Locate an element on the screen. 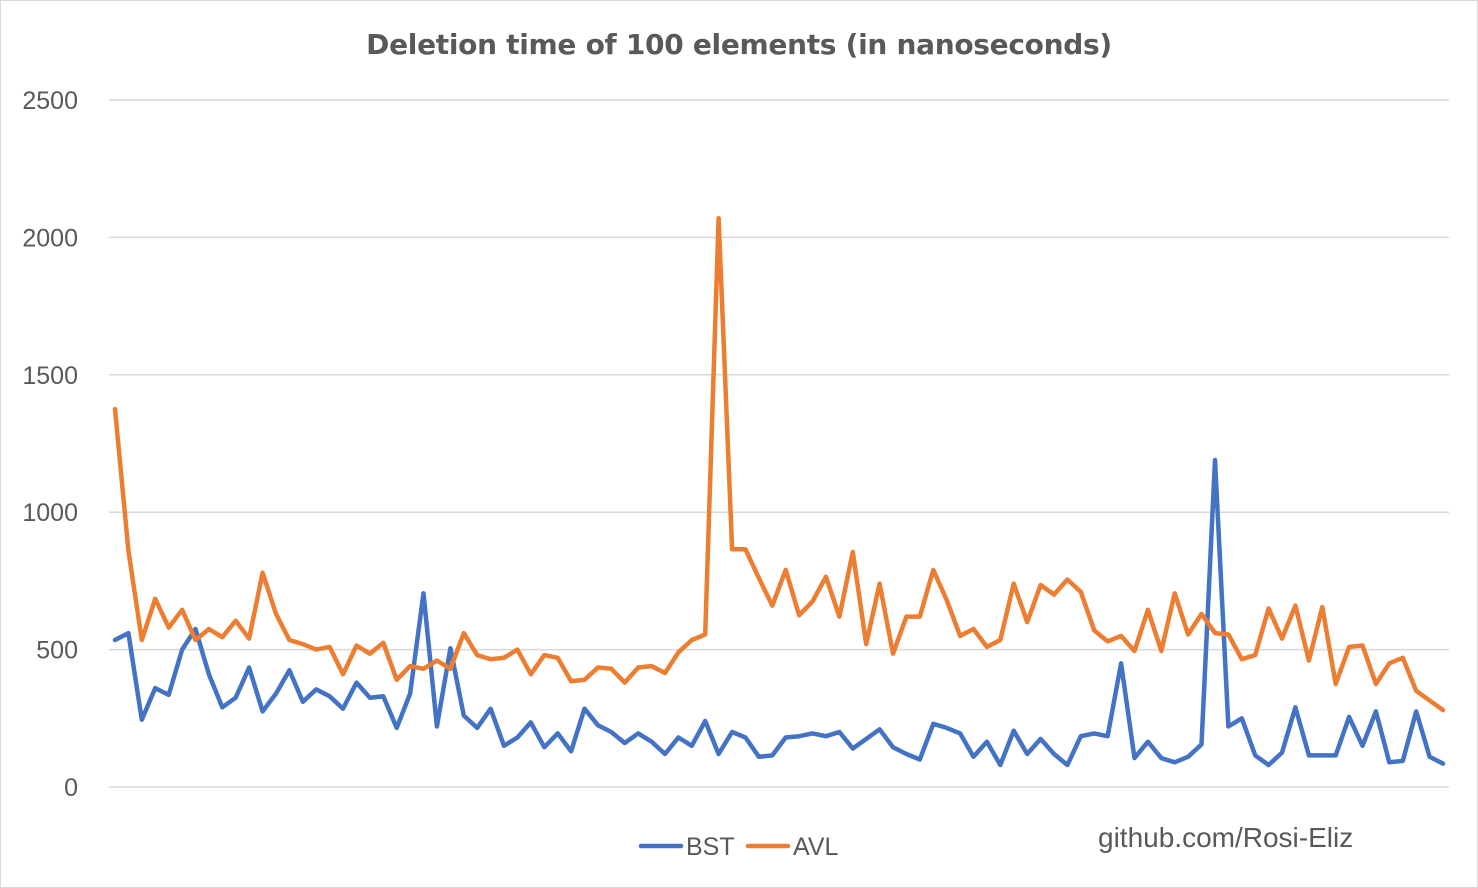 This screenshot has height=888, width=1478. y-tick-label: 500 is located at coordinates (57, 651).